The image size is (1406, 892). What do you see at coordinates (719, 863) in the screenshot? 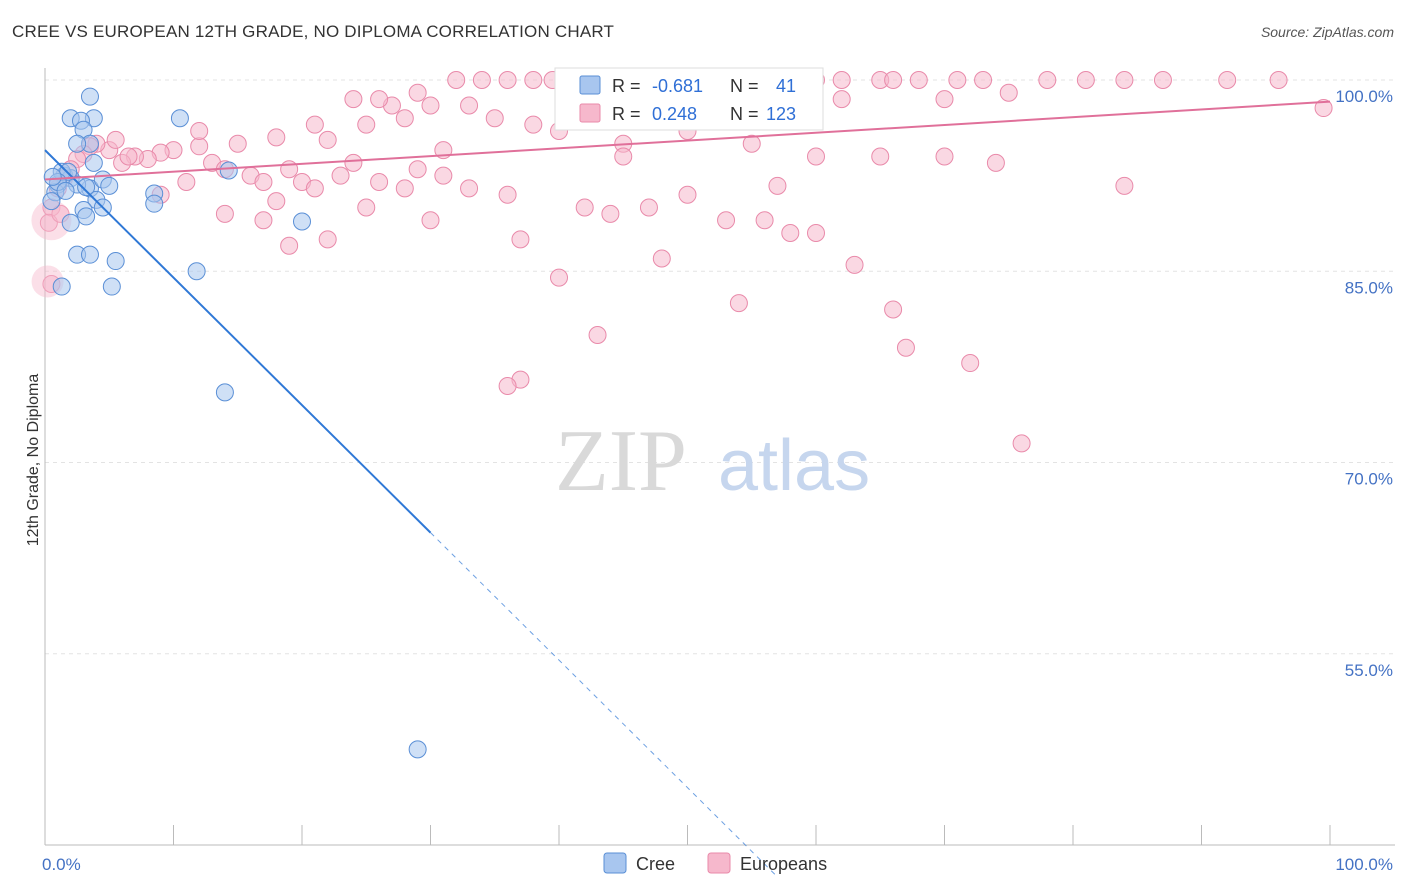
I see `bottom-legend-swatch-europeans` at bounding box center [719, 863].